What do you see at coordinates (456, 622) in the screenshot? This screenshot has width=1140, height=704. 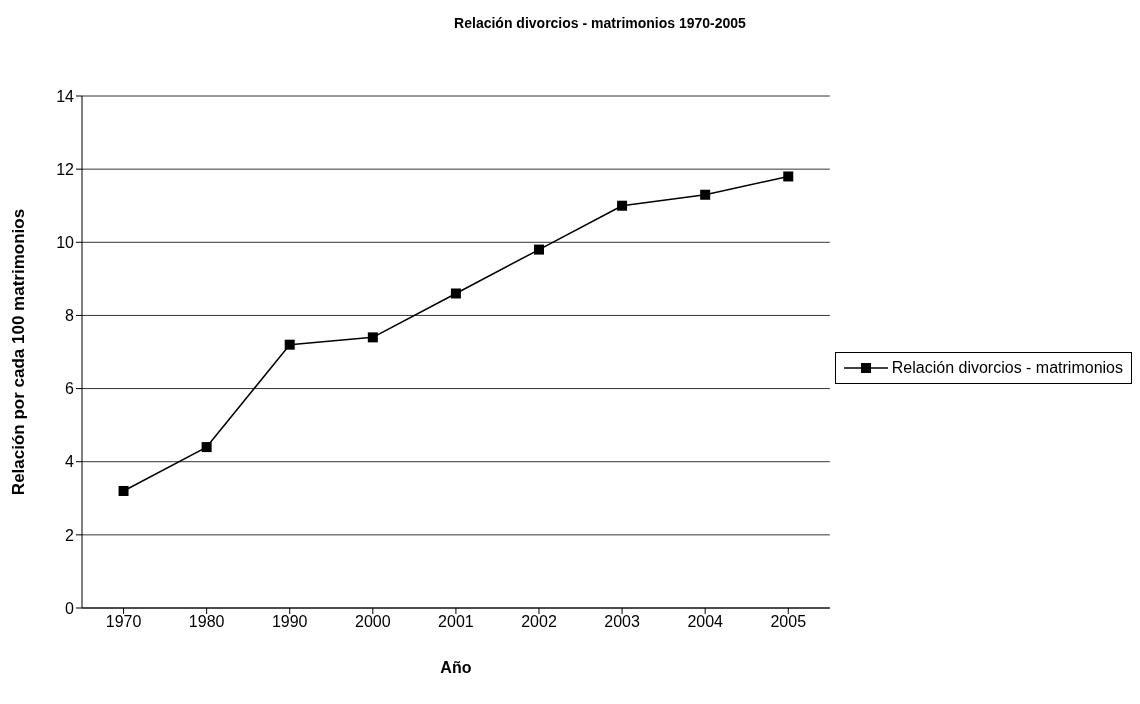 I see `x-tick-label: 2001` at bounding box center [456, 622].